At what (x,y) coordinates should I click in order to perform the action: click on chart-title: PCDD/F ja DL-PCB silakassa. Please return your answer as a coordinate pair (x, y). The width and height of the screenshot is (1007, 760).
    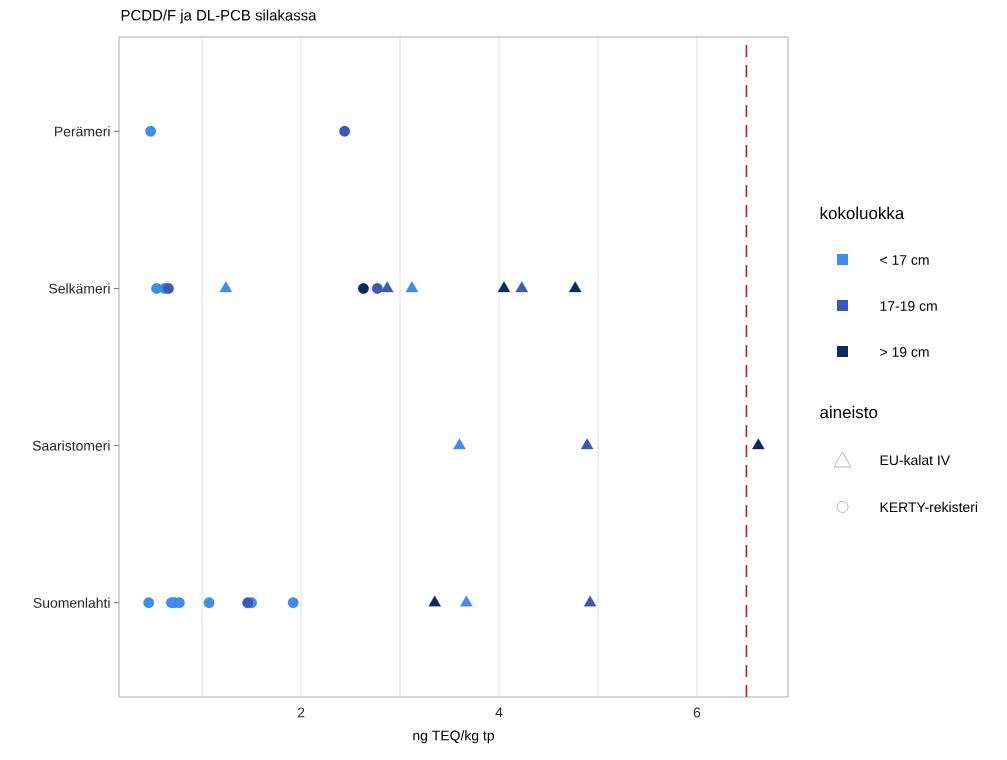
    Looking at the image, I should click on (219, 16).